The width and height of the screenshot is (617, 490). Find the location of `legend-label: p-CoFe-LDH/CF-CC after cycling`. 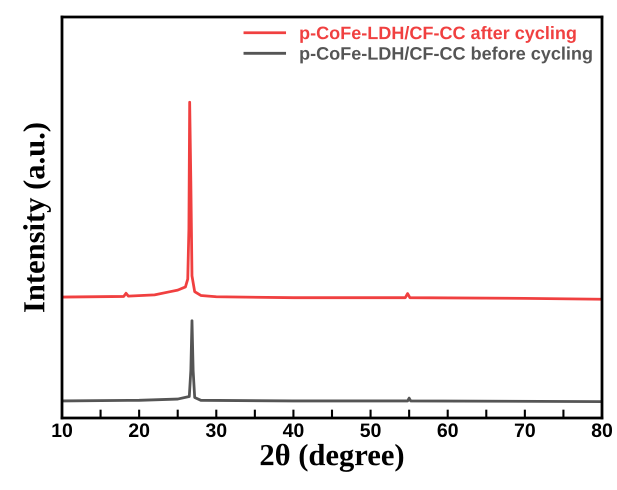

legend-label: p-CoFe-LDH/CF-CC after cycling is located at coordinates (438, 34).